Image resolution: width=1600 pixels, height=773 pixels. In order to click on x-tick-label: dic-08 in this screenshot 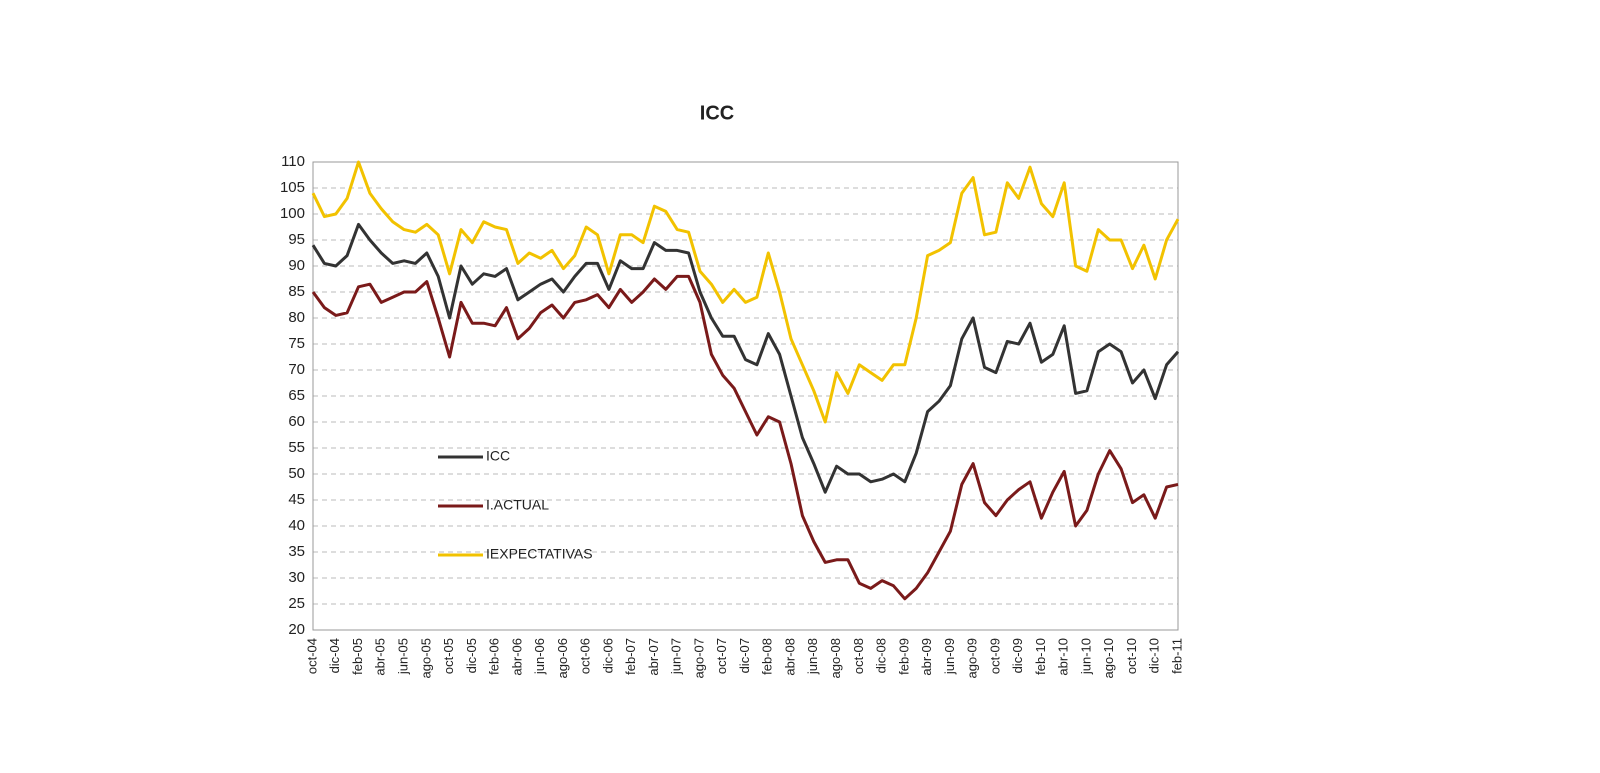, I will do `click(881, 655)`.